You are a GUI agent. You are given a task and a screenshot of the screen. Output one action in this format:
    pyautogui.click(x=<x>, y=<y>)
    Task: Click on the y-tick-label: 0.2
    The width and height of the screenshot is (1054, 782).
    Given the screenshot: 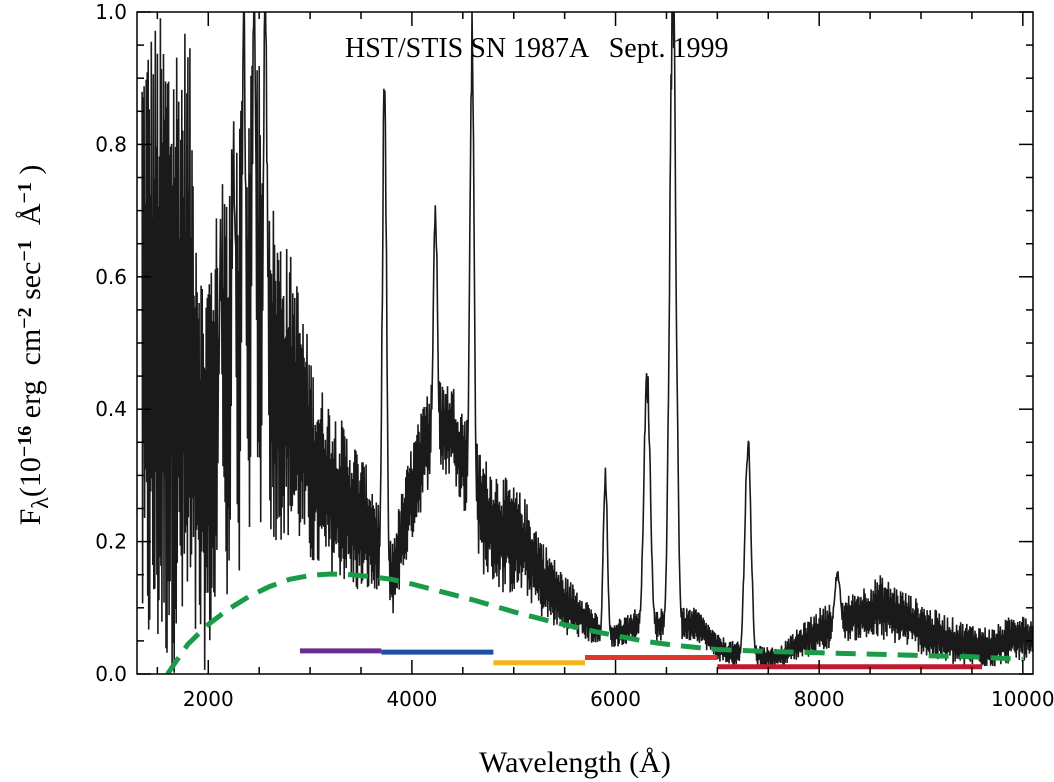 What is the action you would take?
    pyautogui.click(x=111, y=542)
    